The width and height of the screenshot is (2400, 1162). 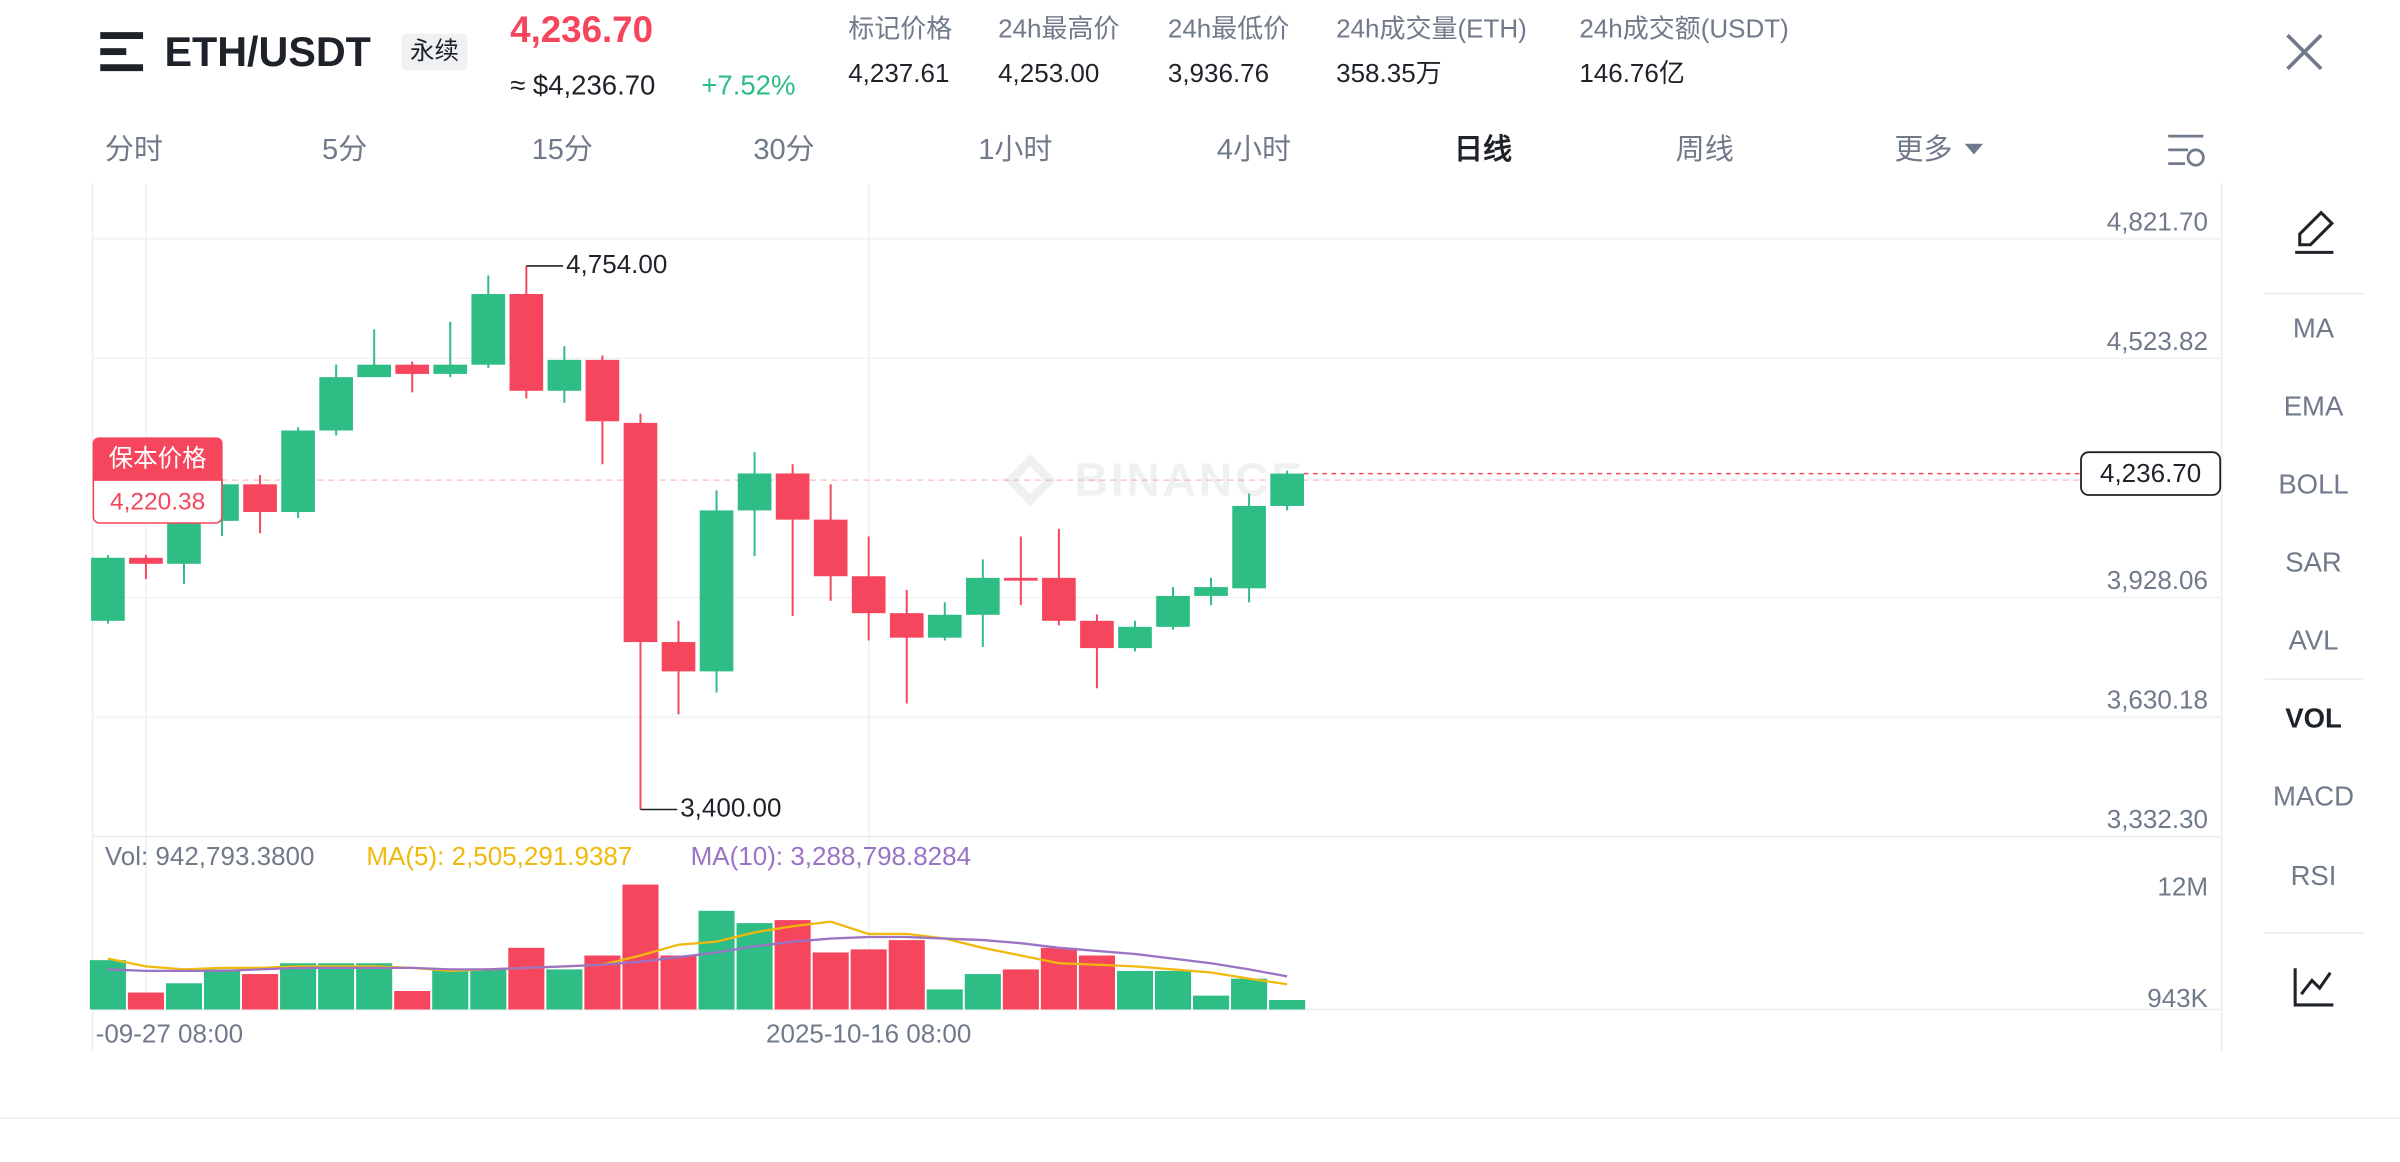 What do you see at coordinates (2314, 328) in the screenshot?
I see `indicator-button: MA` at bounding box center [2314, 328].